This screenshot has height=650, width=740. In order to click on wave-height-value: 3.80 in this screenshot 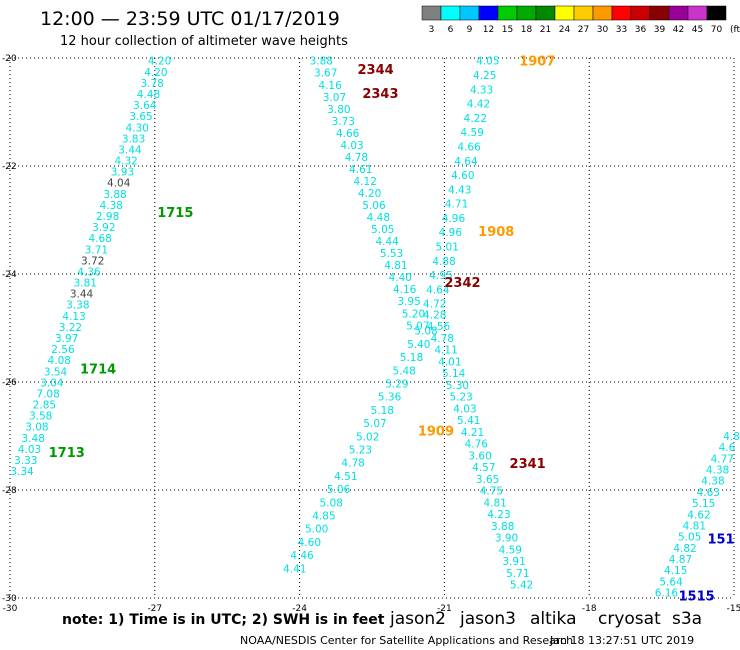, I will do `click(338, 110)`.